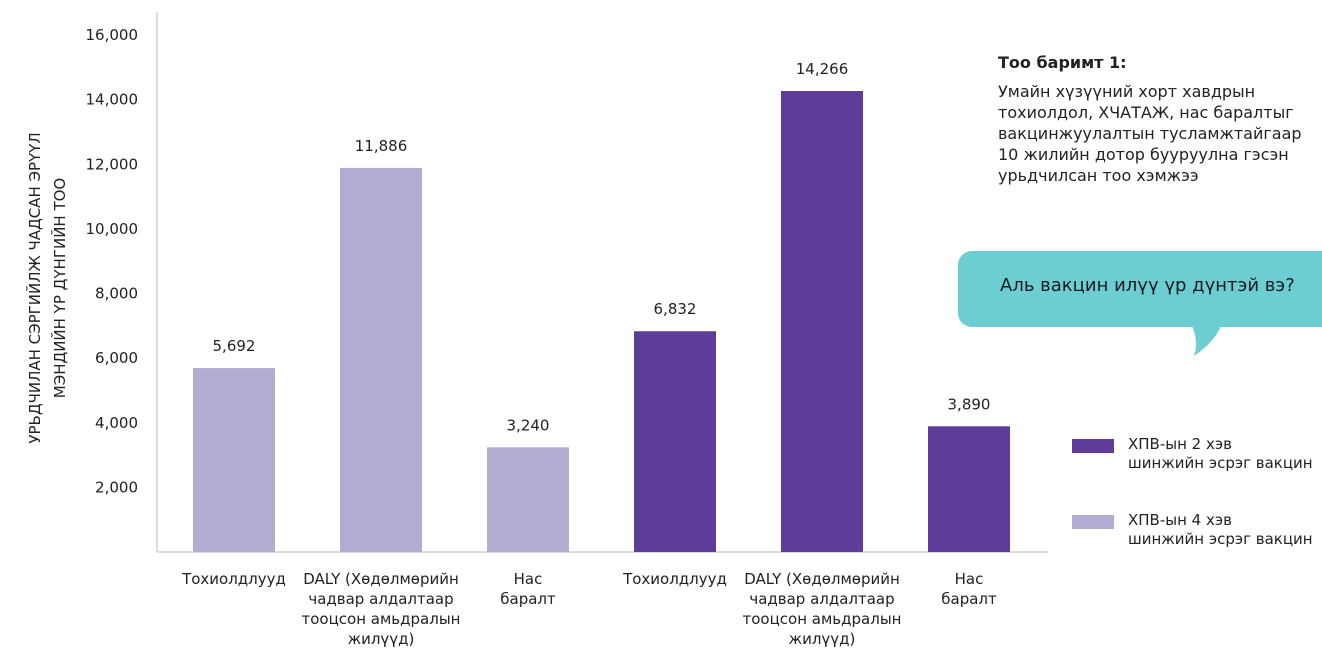  Describe the element at coordinates (1062, 62) in the screenshot. I see `fact-title: Тоо баримт 1:` at that location.